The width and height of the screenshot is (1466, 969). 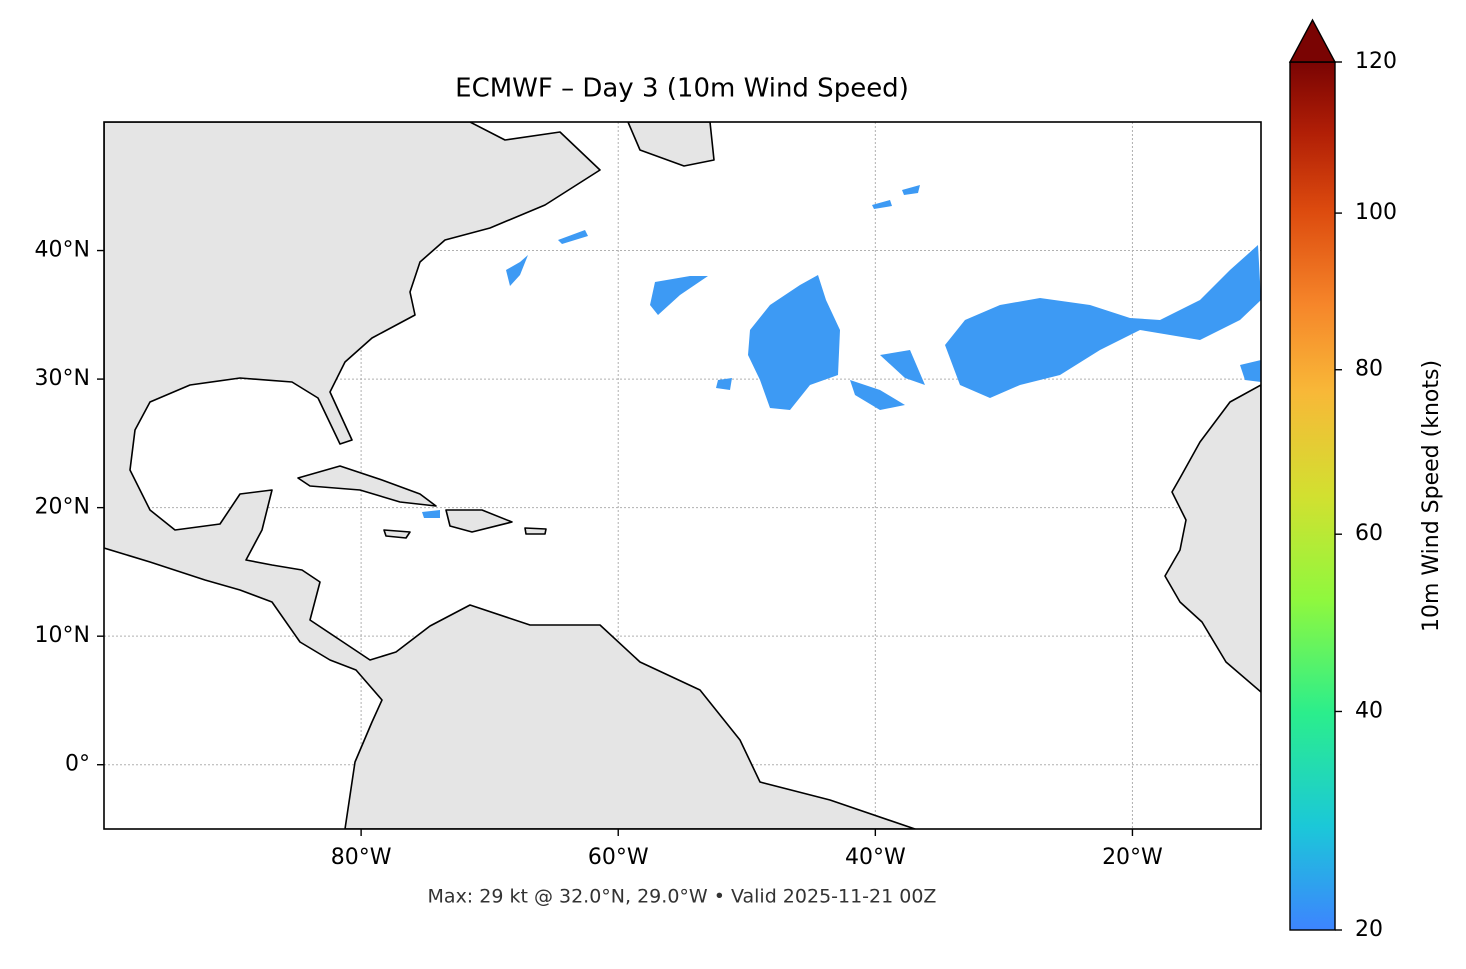 I want to click on colorbar-tick-label: 60, so click(x=1369, y=533).